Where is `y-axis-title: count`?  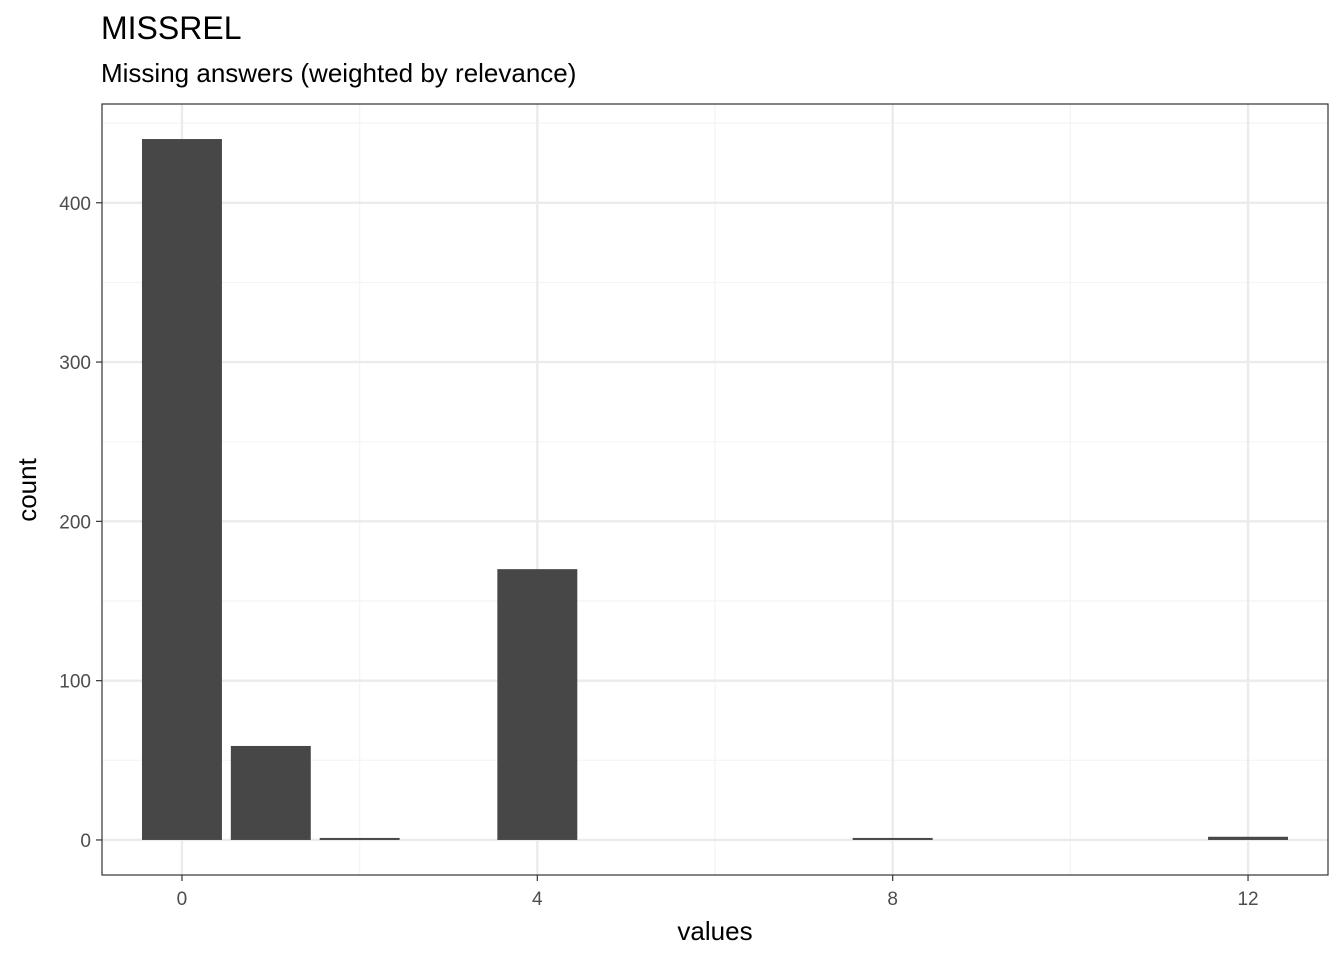
y-axis-title: count is located at coordinates (27, 489).